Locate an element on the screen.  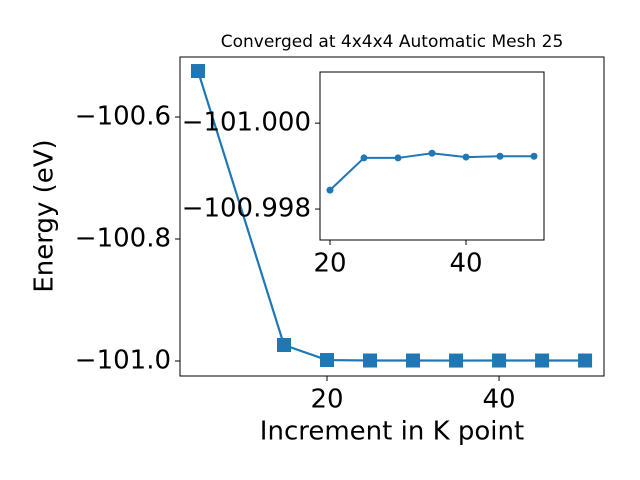
y-tick-label: −100.6 is located at coordinates (123, 117).